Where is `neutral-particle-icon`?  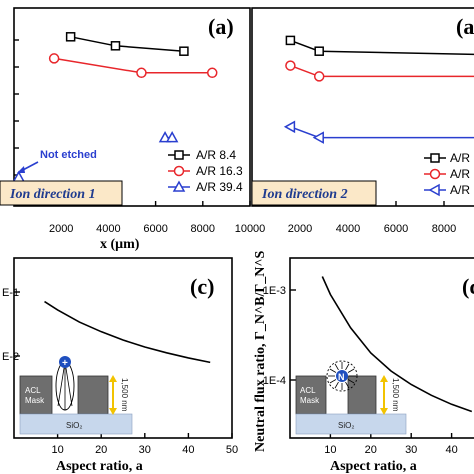 neutral-particle-icon is located at coordinates (342, 376).